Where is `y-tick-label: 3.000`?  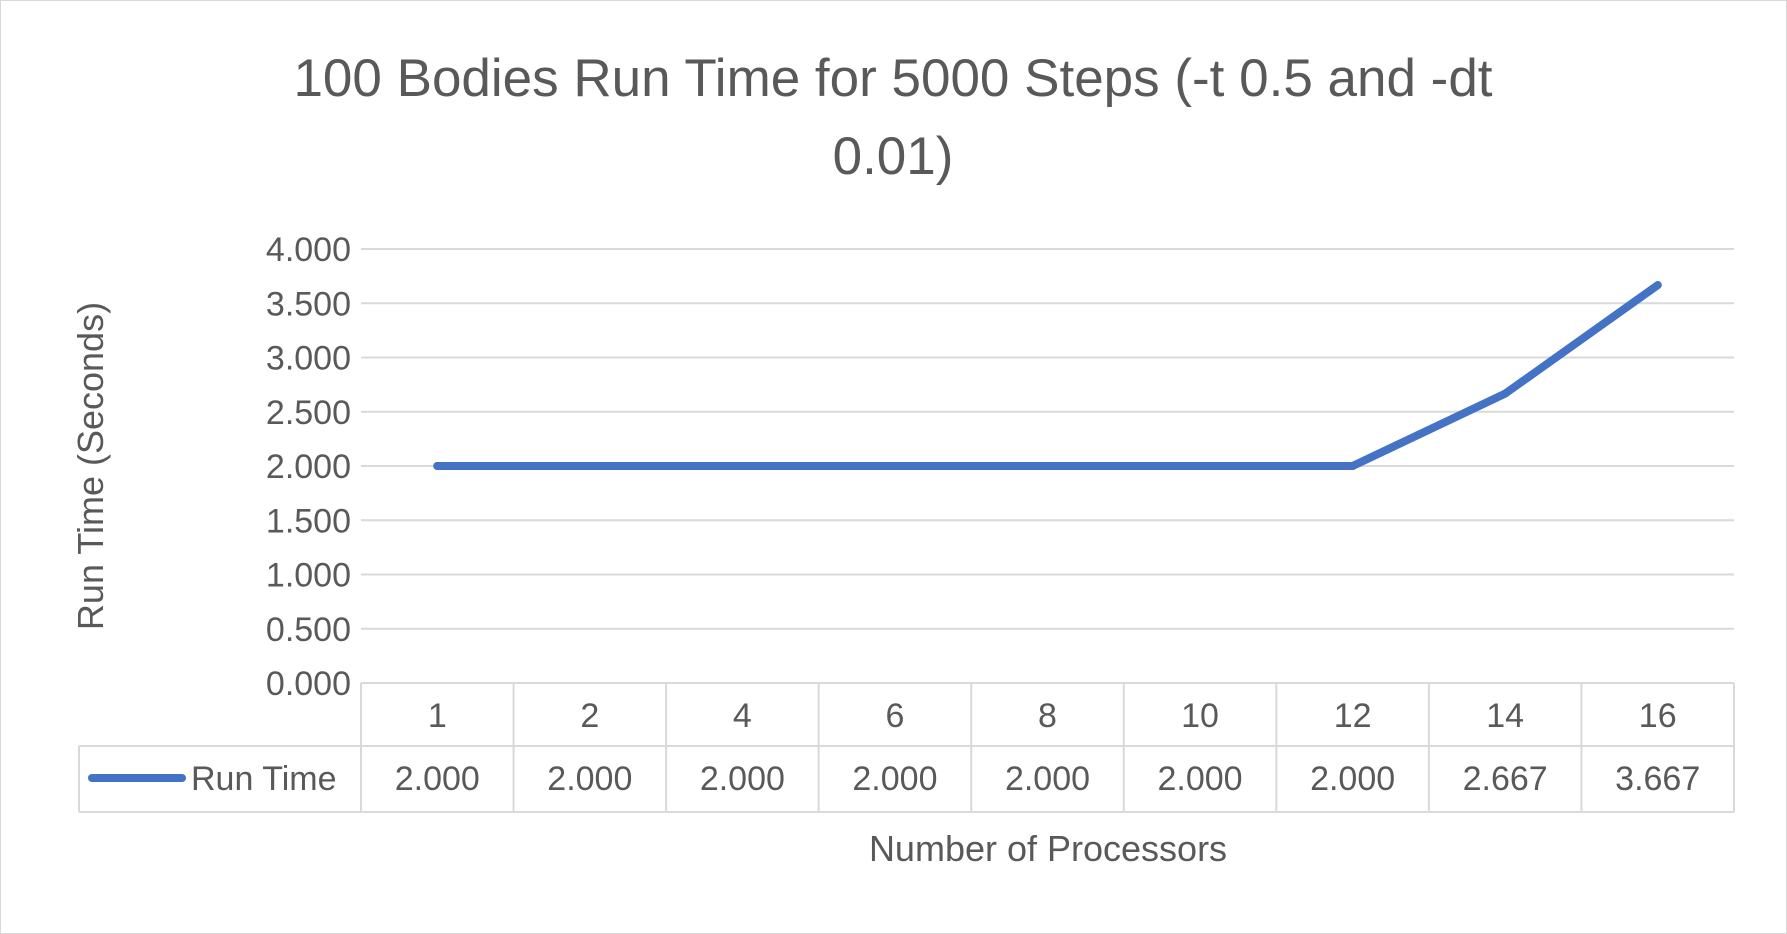
y-tick-label: 3.000 is located at coordinates (308, 359).